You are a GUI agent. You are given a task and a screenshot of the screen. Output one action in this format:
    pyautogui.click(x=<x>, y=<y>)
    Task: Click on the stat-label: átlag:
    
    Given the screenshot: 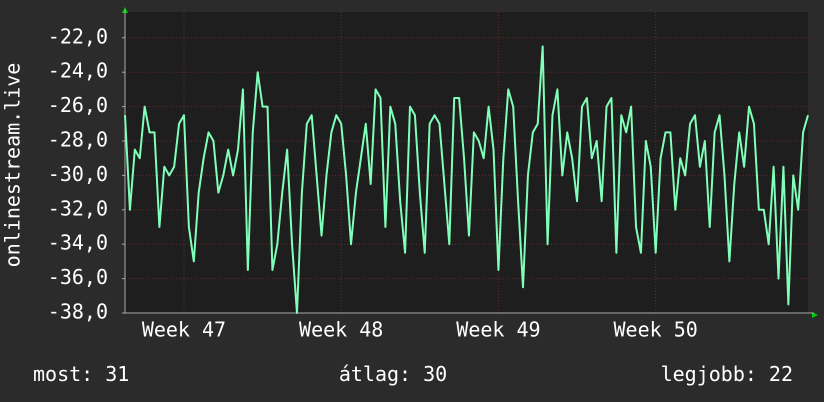 What is the action you would take?
    pyautogui.click(x=375, y=374)
    